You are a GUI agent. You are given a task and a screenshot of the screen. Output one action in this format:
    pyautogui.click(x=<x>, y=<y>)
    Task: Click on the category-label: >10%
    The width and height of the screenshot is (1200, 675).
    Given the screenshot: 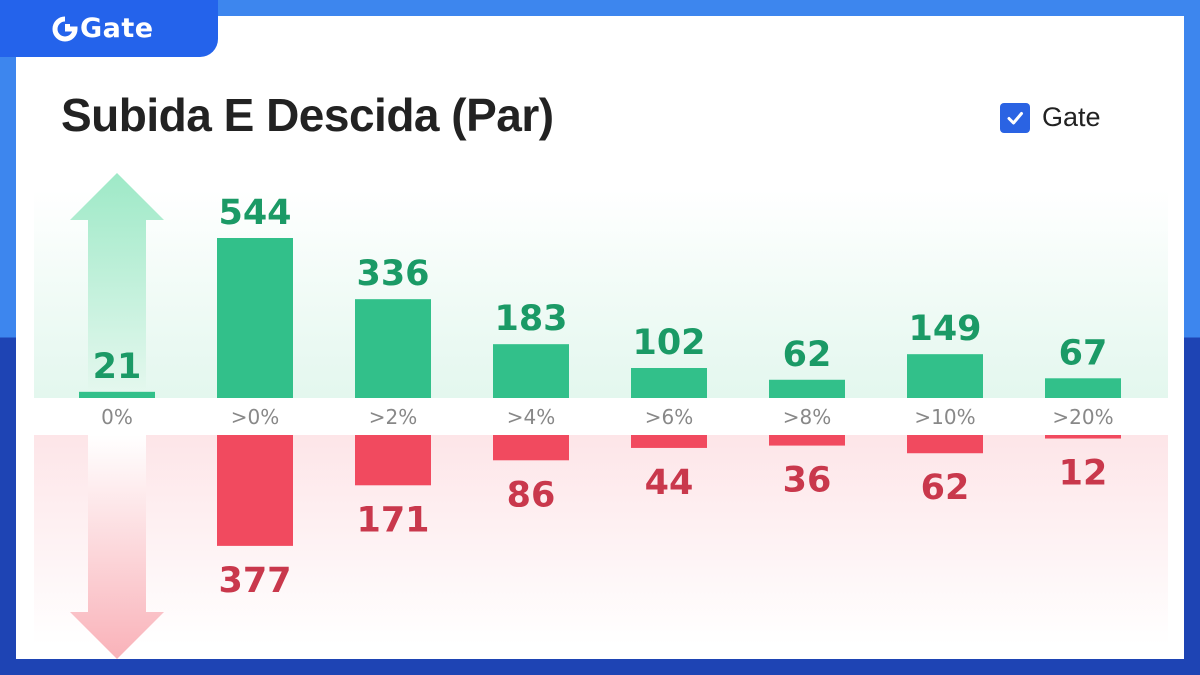 What is the action you would take?
    pyautogui.click(x=944, y=417)
    